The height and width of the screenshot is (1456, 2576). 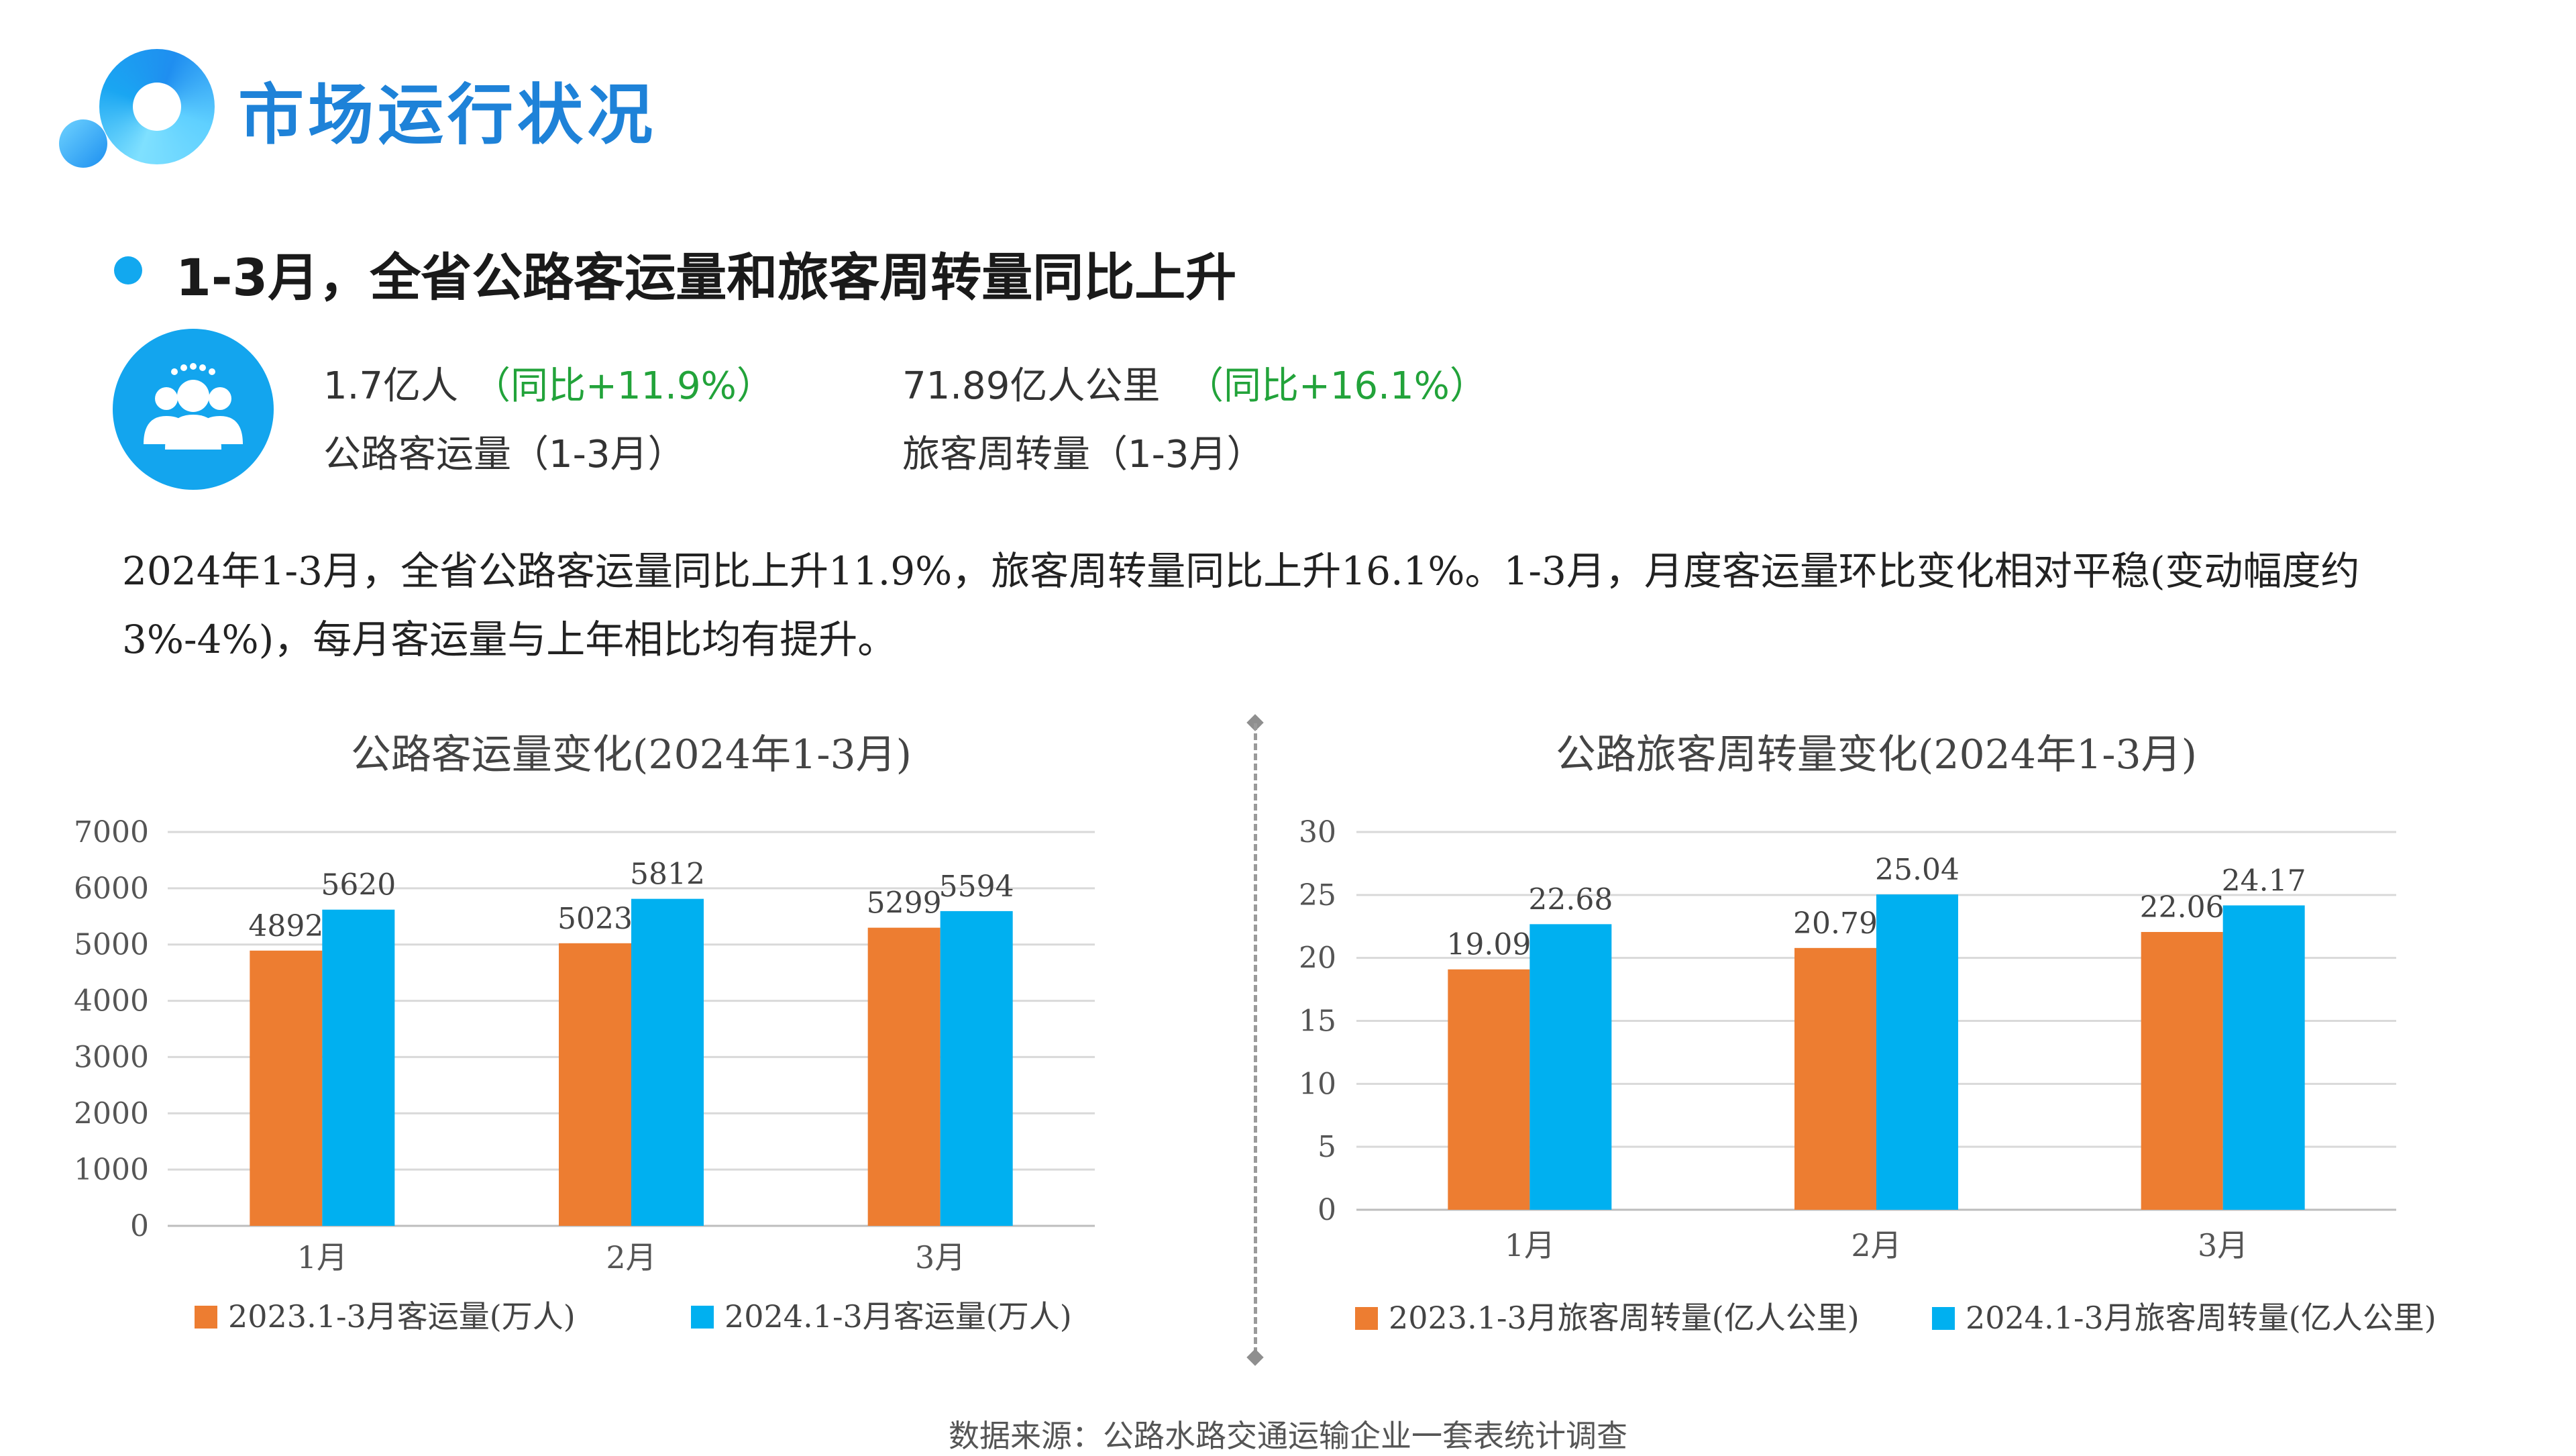 What do you see at coordinates (706, 277) in the screenshot?
I see `headline: 1-3月，全省公路客运量和旅客周转量同比上升` at bounding box center [706, 277].